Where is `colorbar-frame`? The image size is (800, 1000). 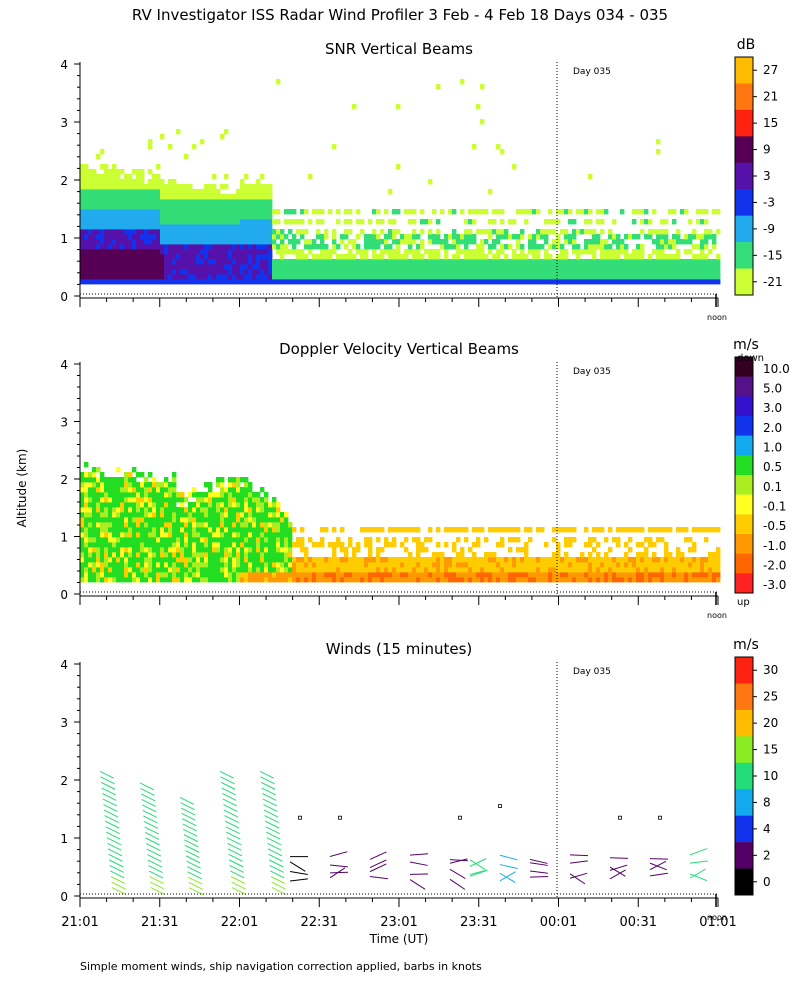
colorbar-frame is located at coordinates (744, 475).